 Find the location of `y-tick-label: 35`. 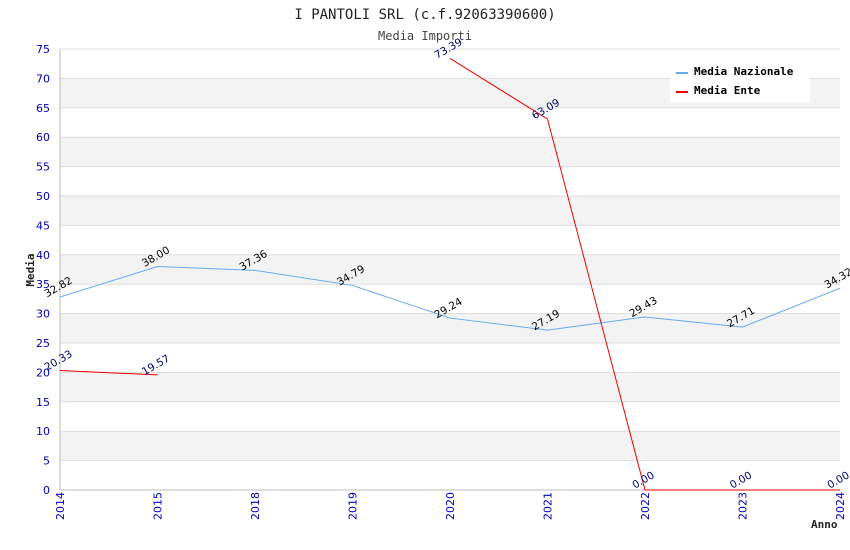

y-tick-label: 35 is located at coordinates (43, 284).